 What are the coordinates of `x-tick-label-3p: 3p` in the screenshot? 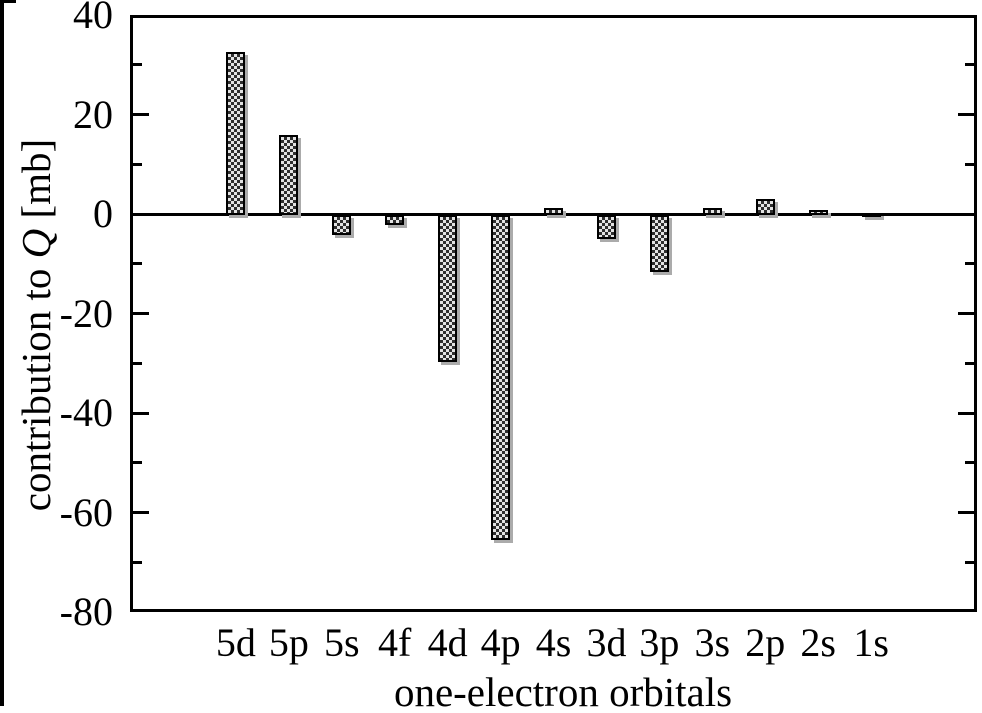 It's located at (659, 642).